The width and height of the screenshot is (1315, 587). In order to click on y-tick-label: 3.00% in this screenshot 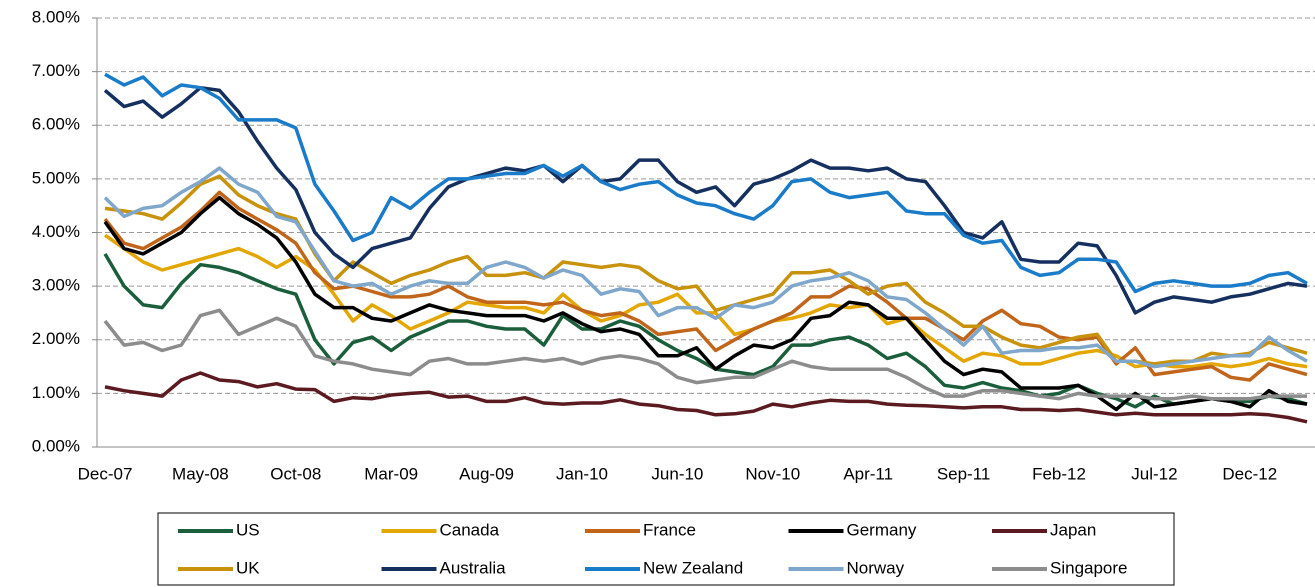, I will do `click(56, 285)`.